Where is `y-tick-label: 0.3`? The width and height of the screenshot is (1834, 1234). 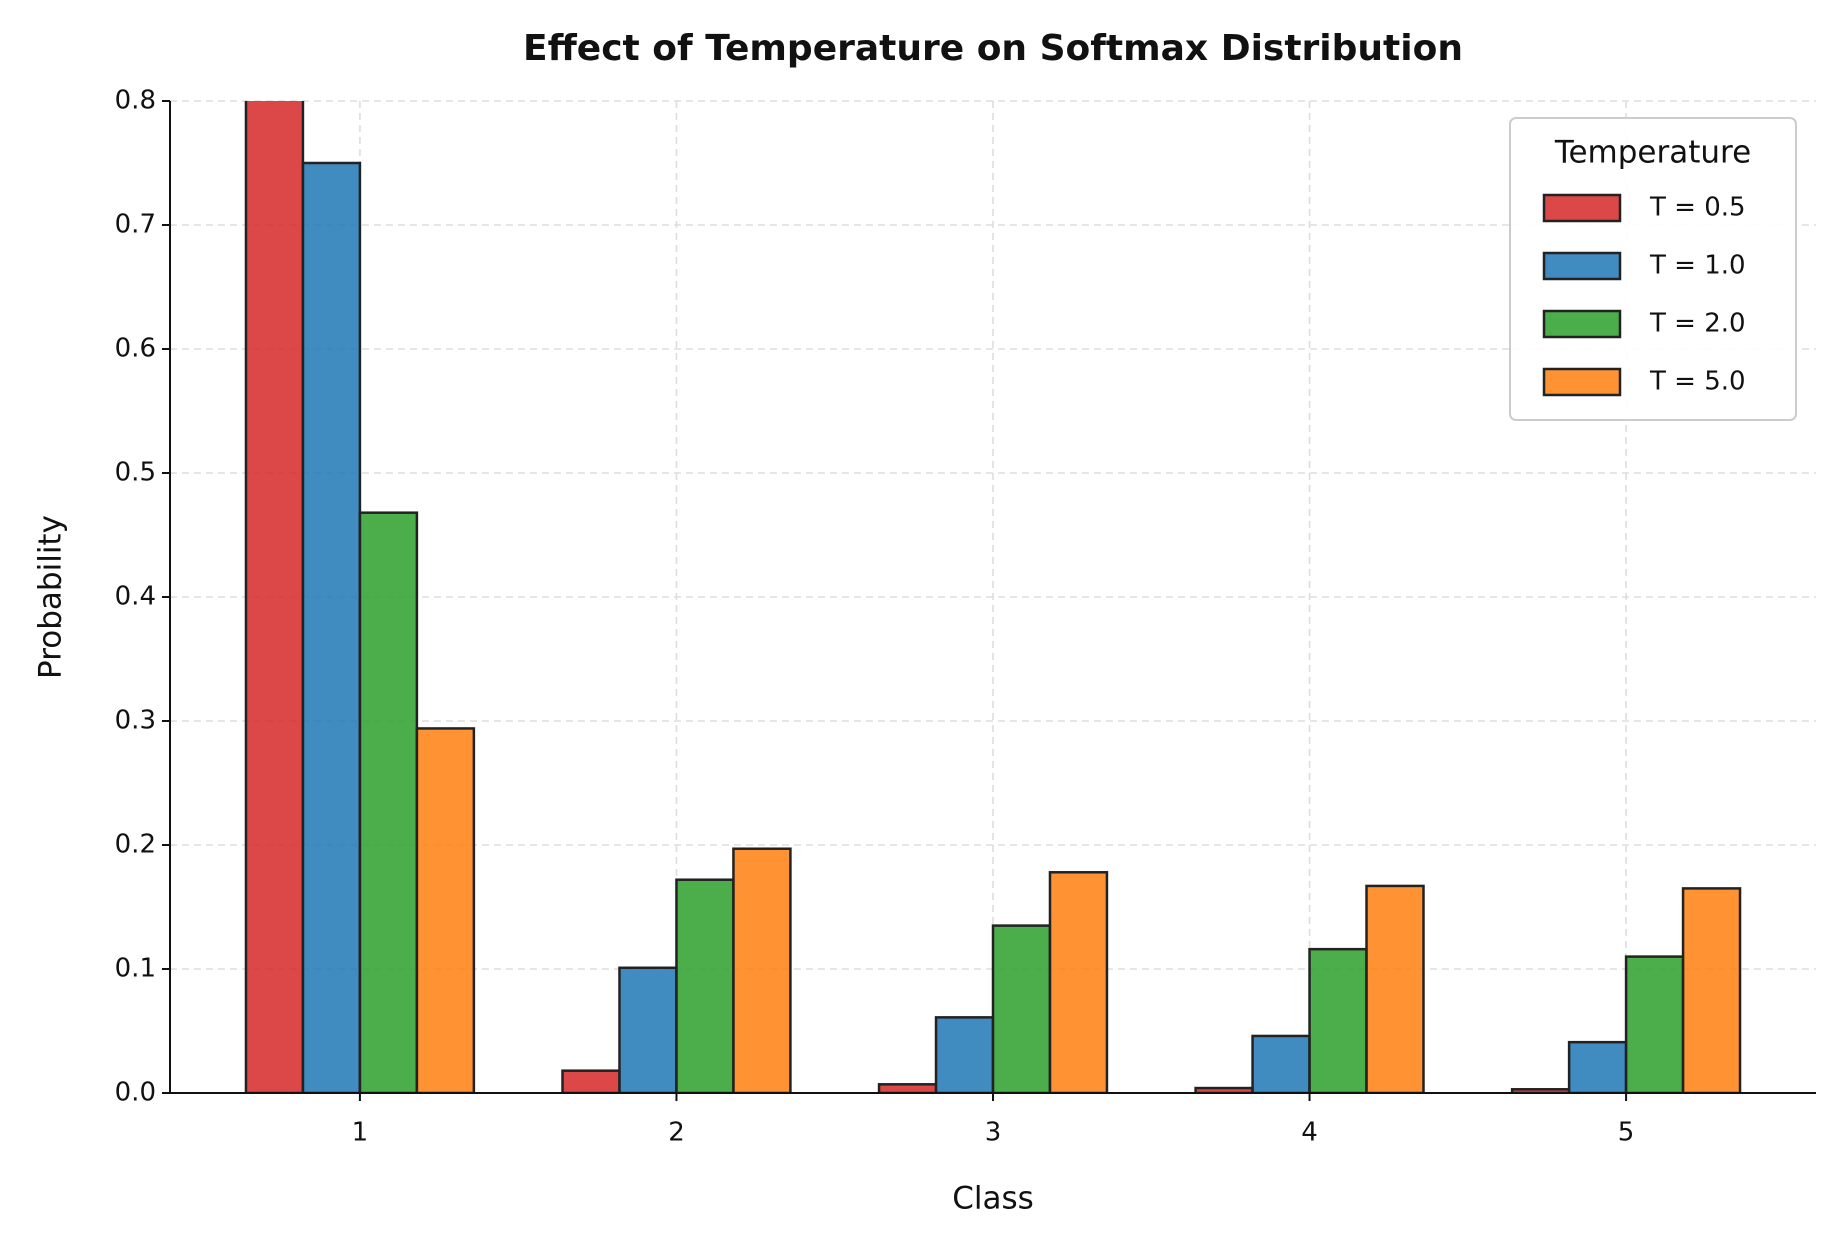
y-tick-label: 0.3 is located at coordinates (135, 721).